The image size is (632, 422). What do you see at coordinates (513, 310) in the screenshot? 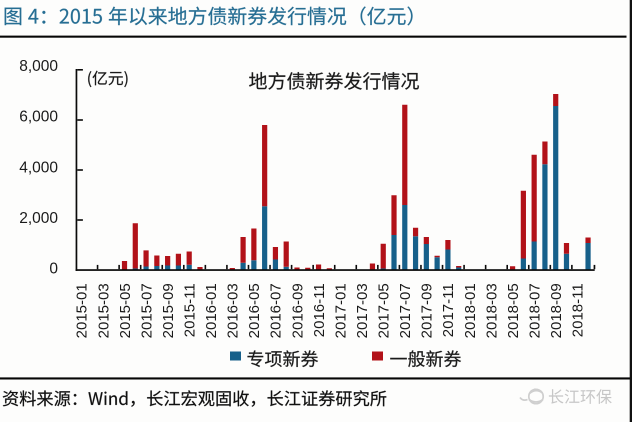
I see `svg-text: 2018-05` at bounding box center [513, 310].